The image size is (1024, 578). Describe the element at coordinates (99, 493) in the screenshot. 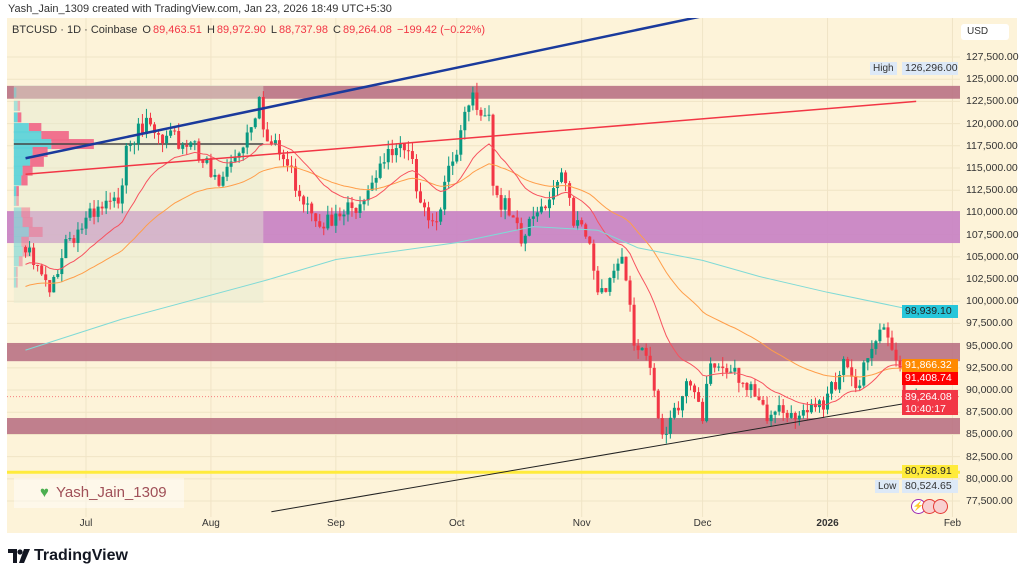

I see `author-watermark: ♥ Yash_Jain_1309` at that location.